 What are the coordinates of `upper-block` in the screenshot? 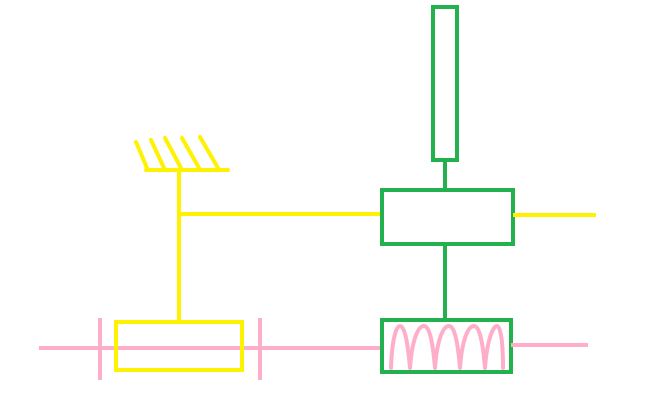 It's located at (447, 217).